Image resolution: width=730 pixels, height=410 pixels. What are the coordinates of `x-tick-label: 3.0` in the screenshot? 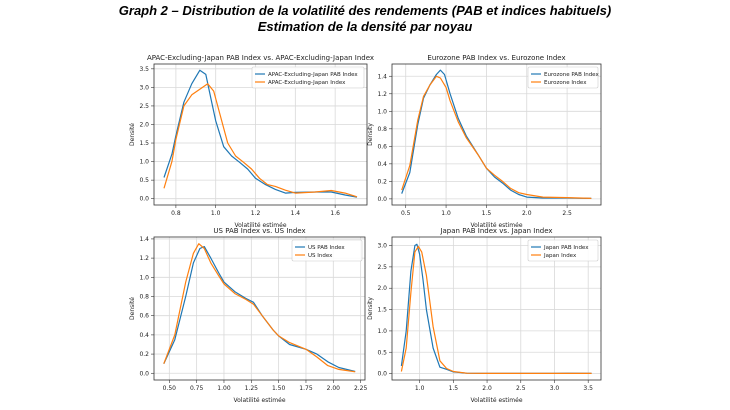 It's located at (555, 388).